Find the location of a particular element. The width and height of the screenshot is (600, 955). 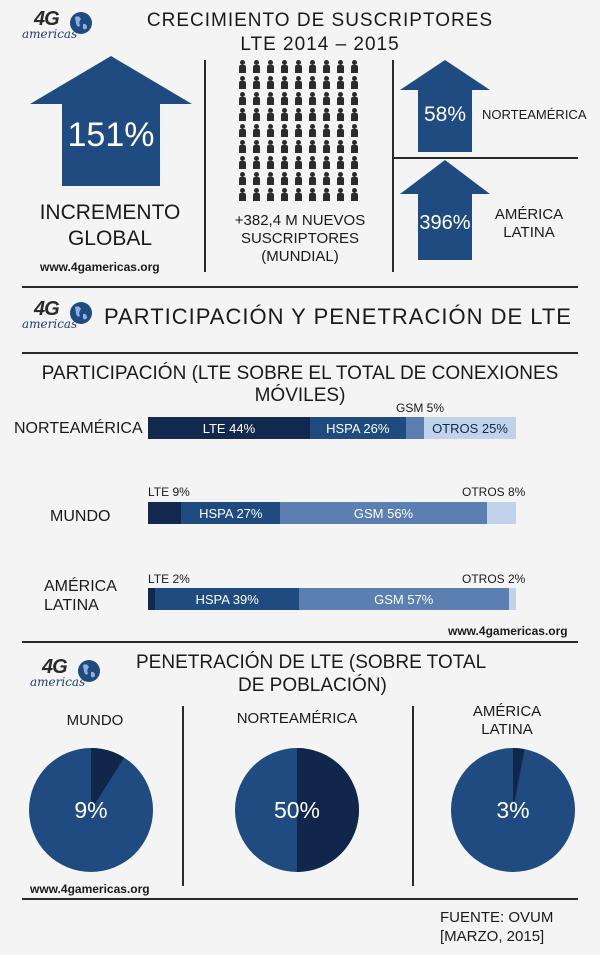

bar-segment-gsm is located at coordinates (414, 428).